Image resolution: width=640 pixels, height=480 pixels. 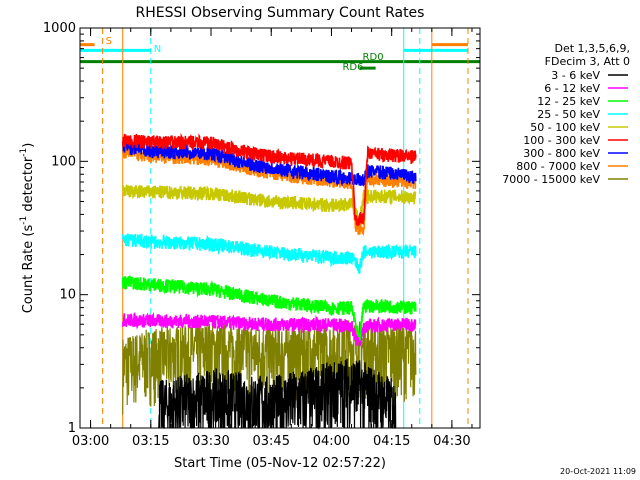 What do you see at coordinates (331, 441) in the screenshot?
I see `x-tick-label-4: 04:00` at bounding box center [331, 441].